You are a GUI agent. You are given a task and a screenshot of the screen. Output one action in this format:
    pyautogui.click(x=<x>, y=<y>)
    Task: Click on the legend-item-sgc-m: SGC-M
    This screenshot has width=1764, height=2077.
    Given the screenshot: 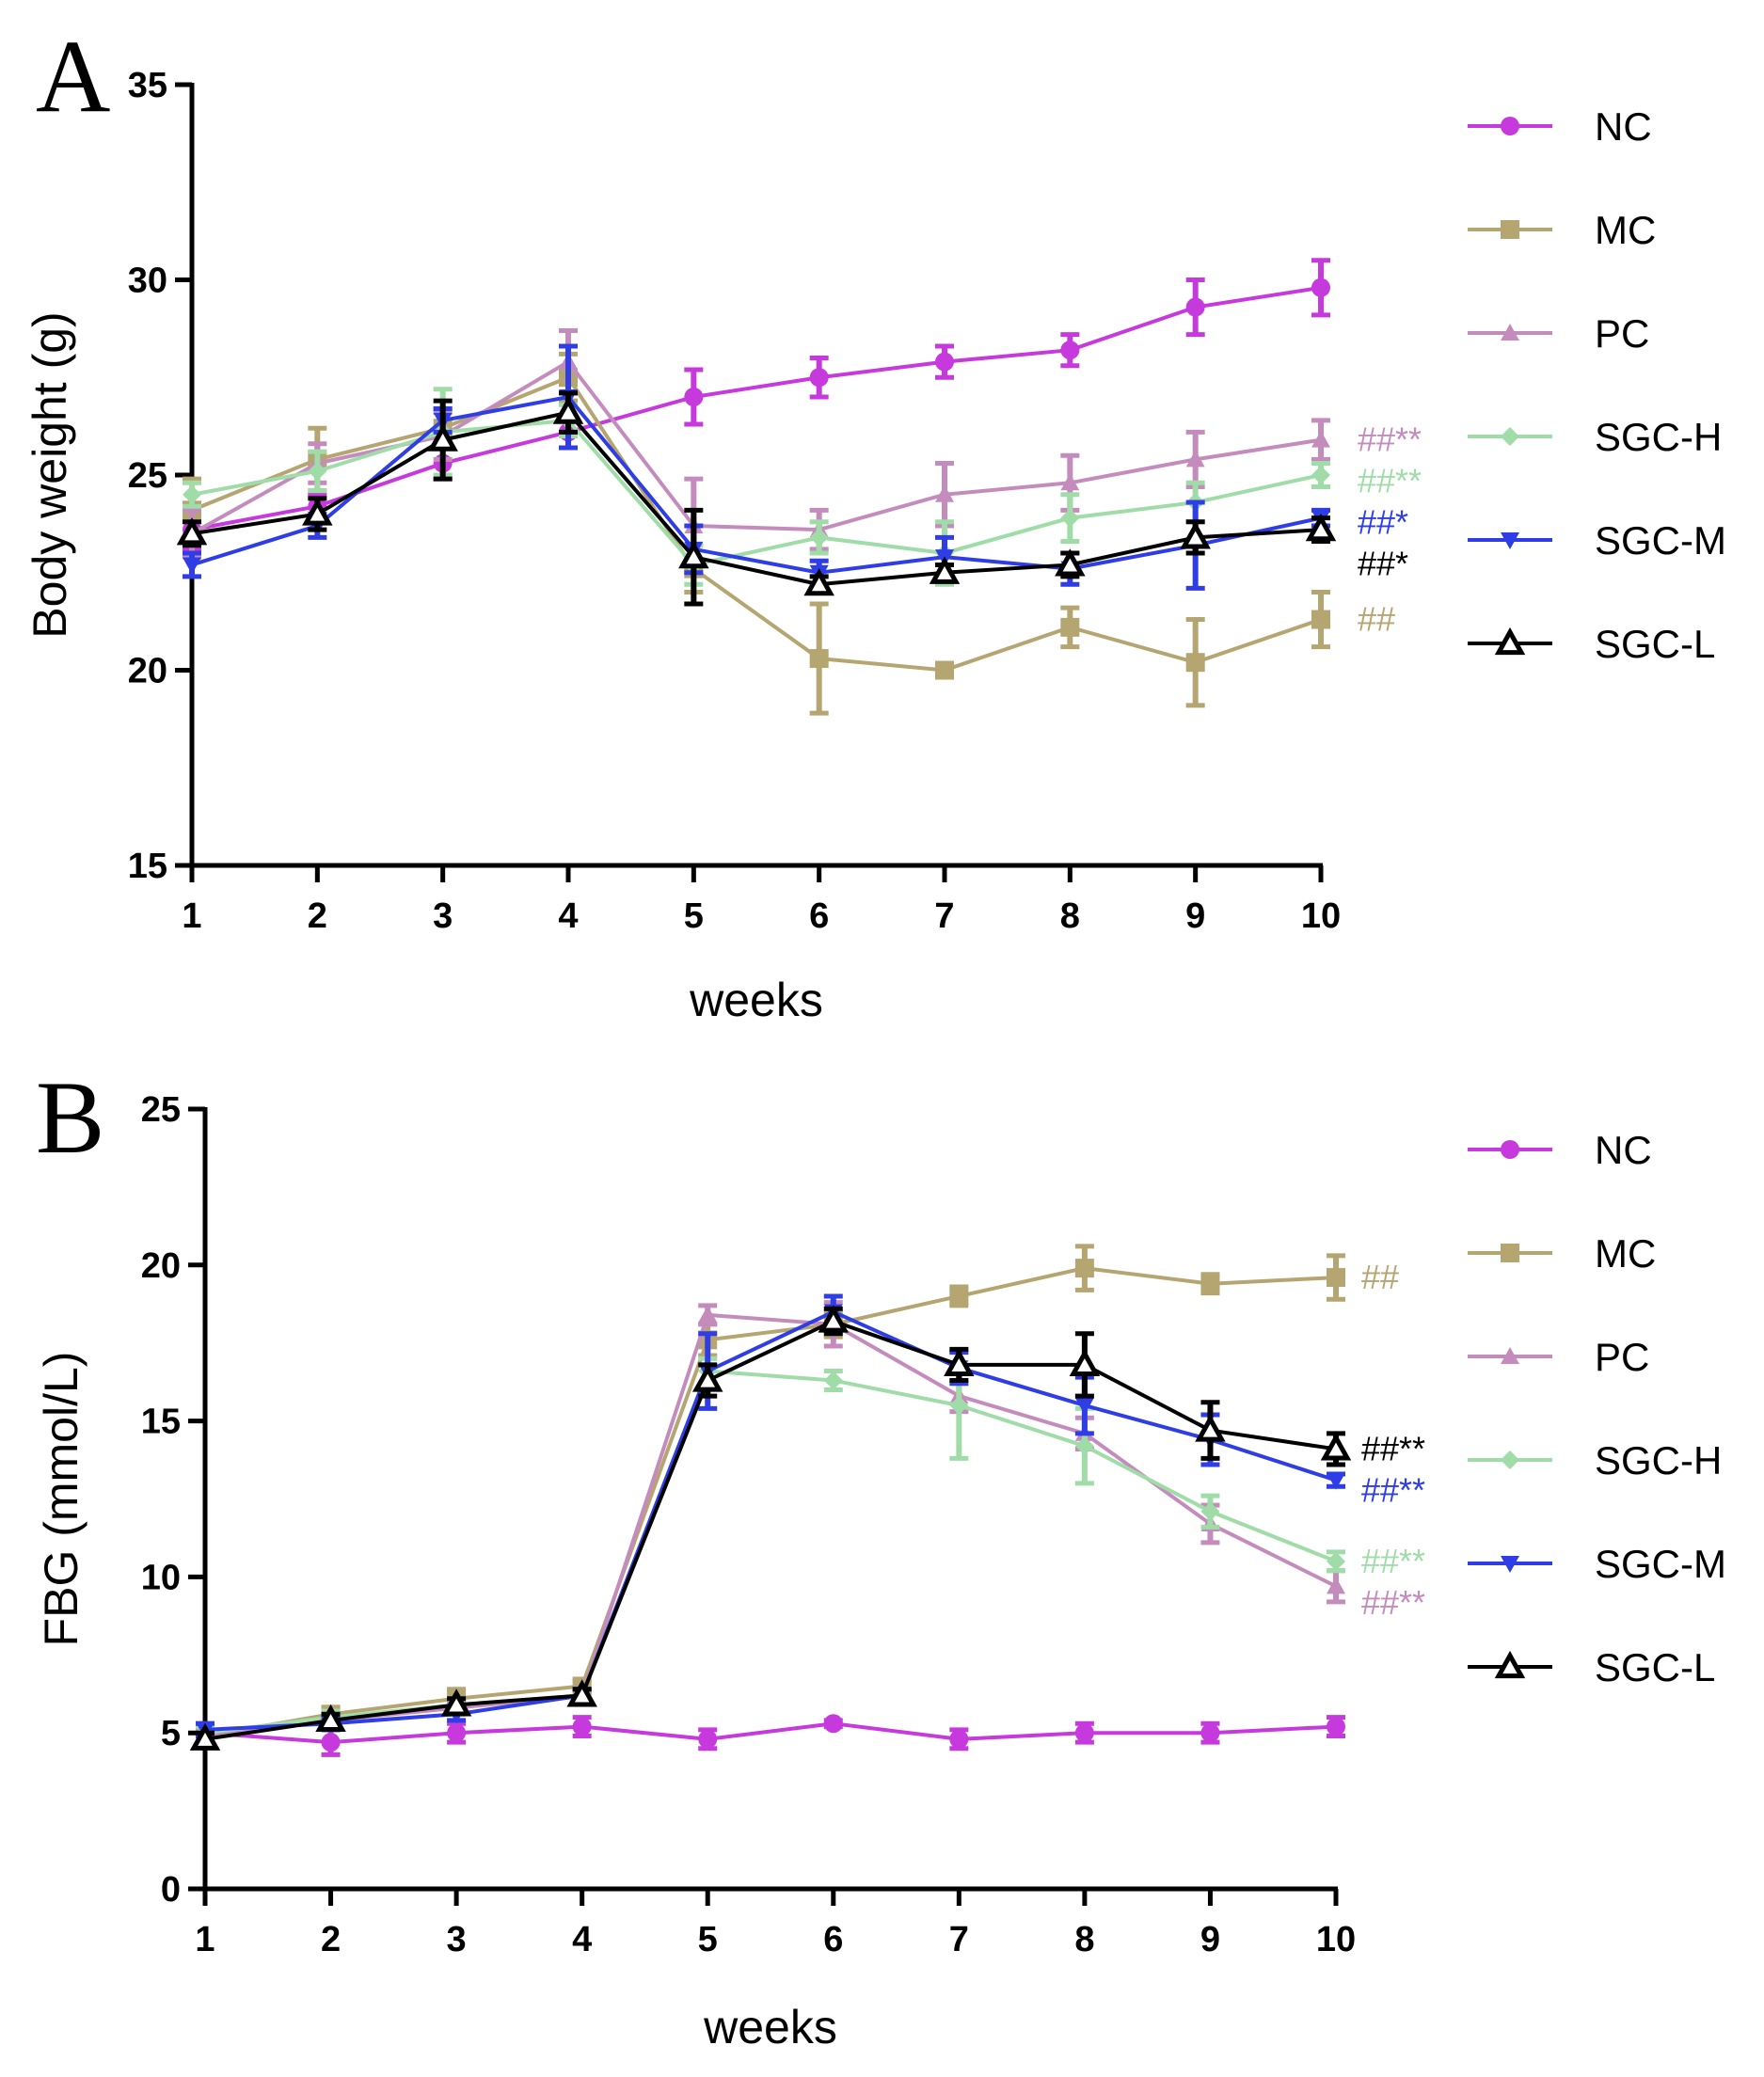 What is the action you would take?
    pyautogui.click(x=1597, y=540)
    